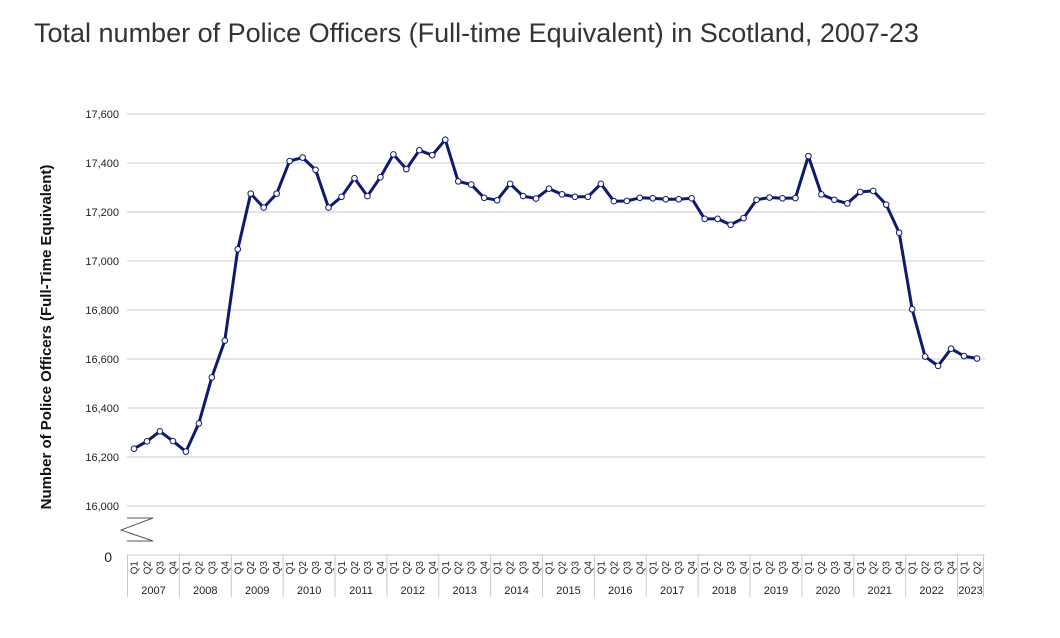 The image size is (1060, 638). Describe the element at coordinates (102, 115) in the screenshot. I see `y-tick-label: 17,600` at that location.